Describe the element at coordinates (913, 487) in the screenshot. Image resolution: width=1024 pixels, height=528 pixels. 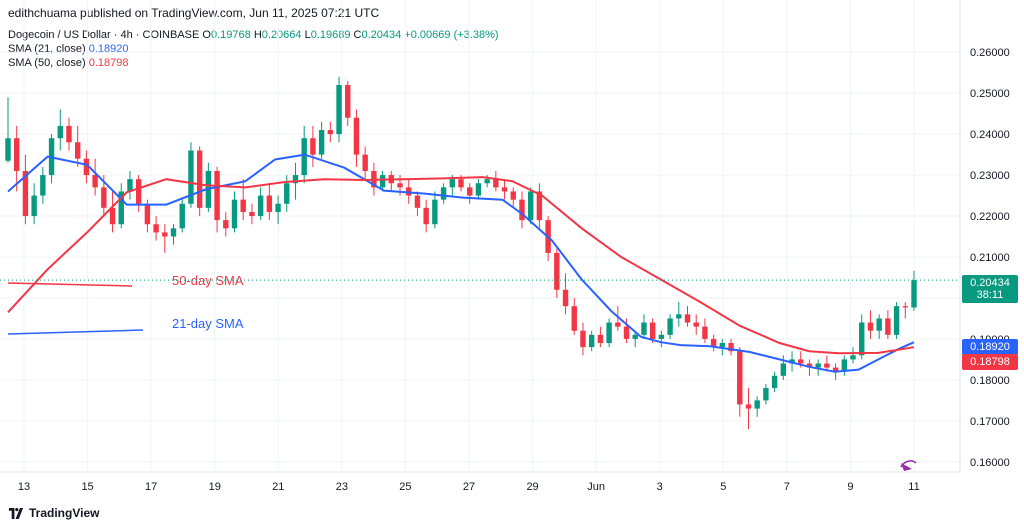
I see `time-tick-label: 11` at that location.